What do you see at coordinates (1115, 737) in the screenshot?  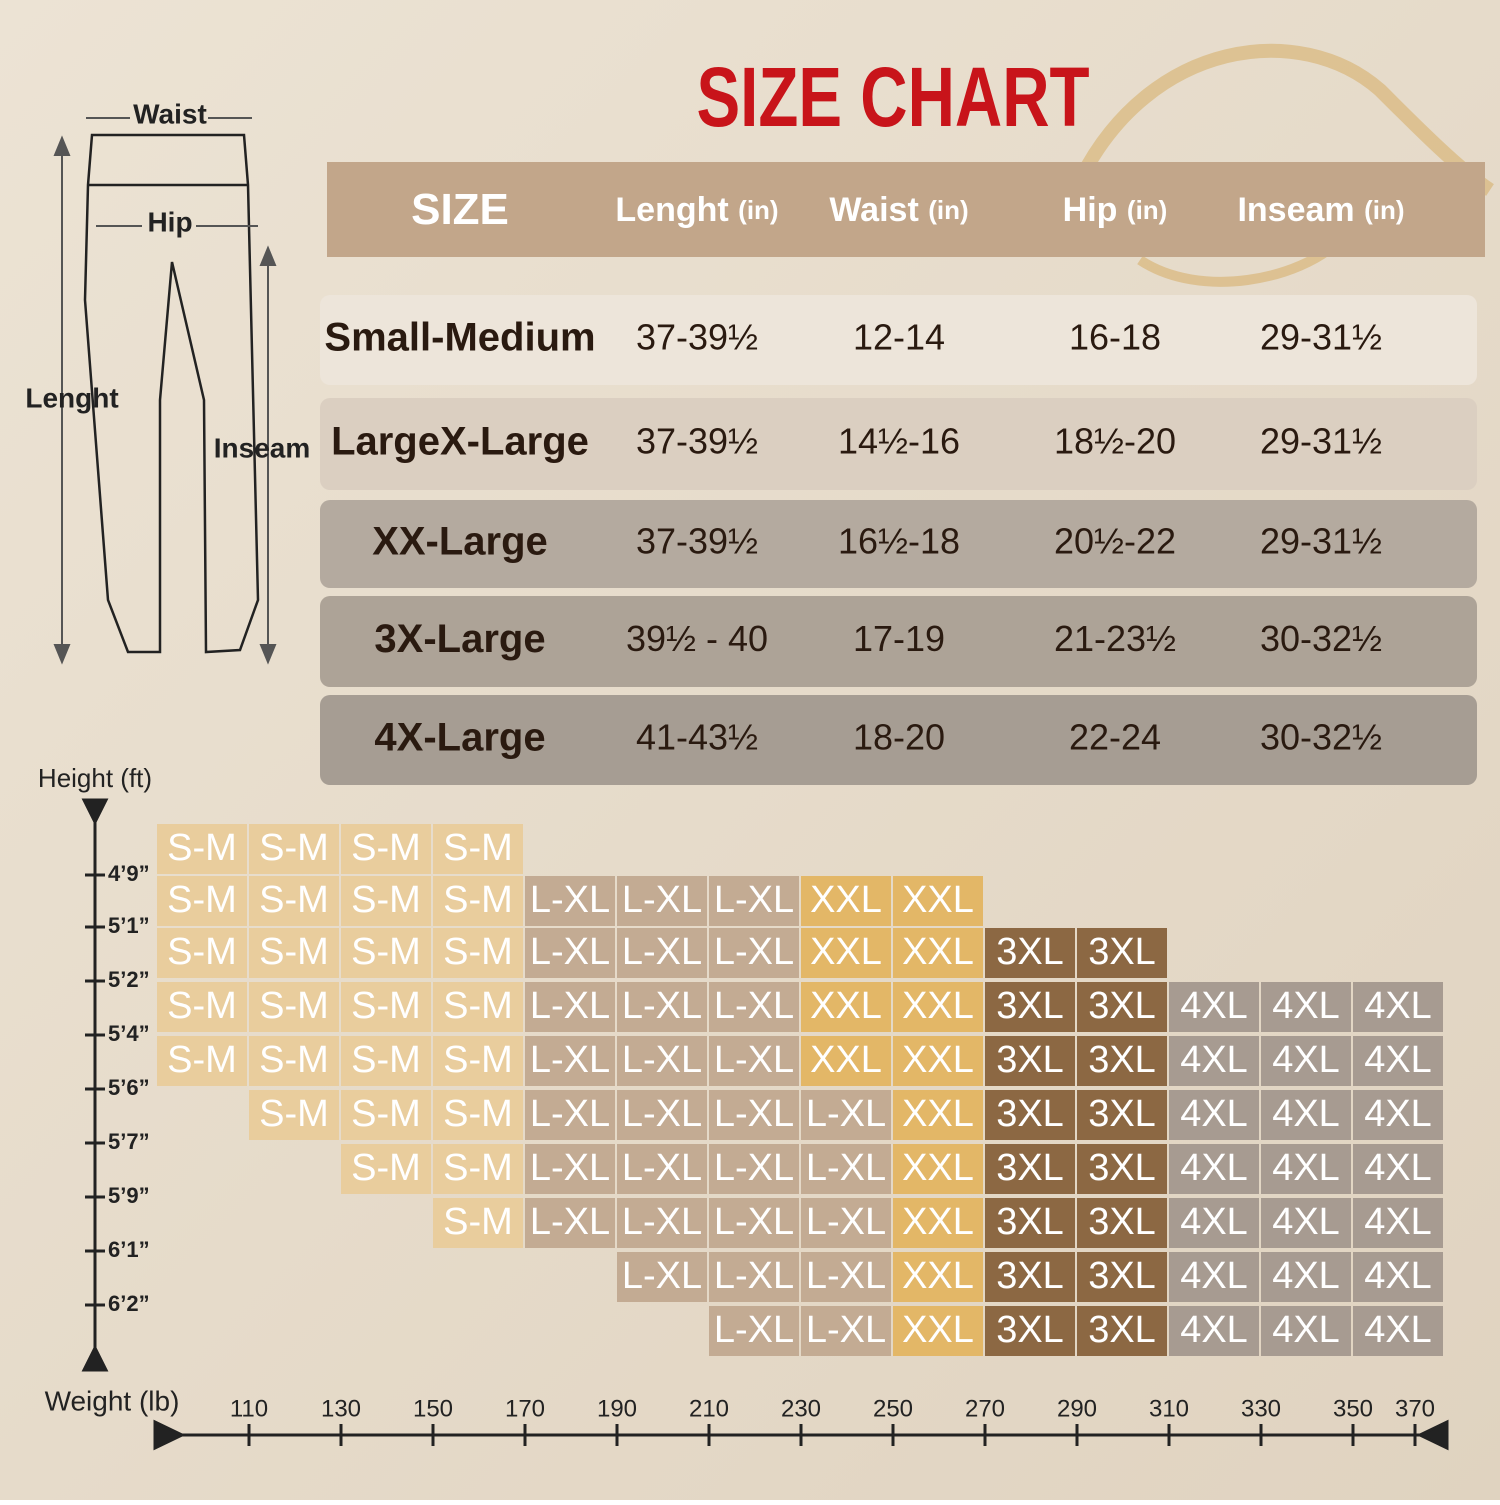 I see `measure-cell: 22-24` at bounding box center [1115, 737].